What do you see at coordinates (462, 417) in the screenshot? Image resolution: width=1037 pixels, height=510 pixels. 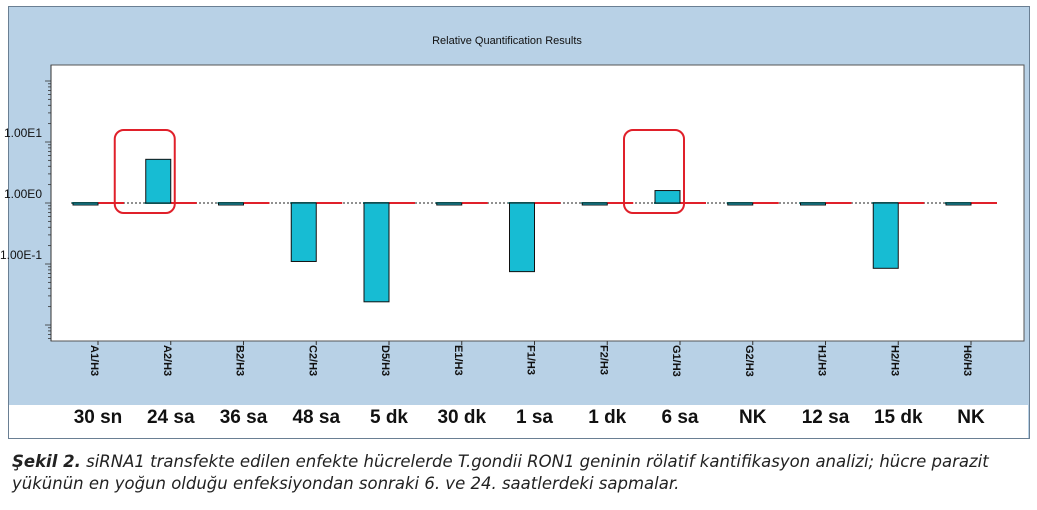 I see `time-label: 30 dk` at bounding box center [462, 417].